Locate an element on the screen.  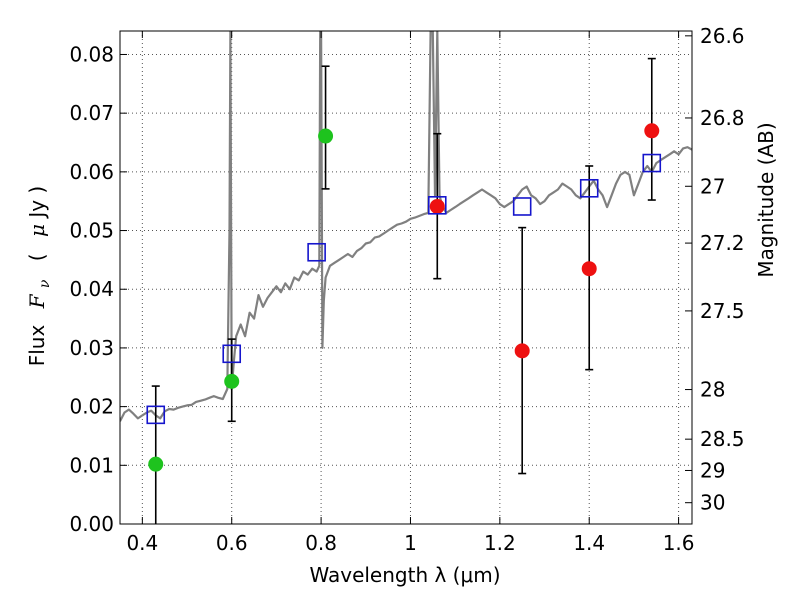
y2-tick-label: 27.2 is located at coordinates (722, 243).